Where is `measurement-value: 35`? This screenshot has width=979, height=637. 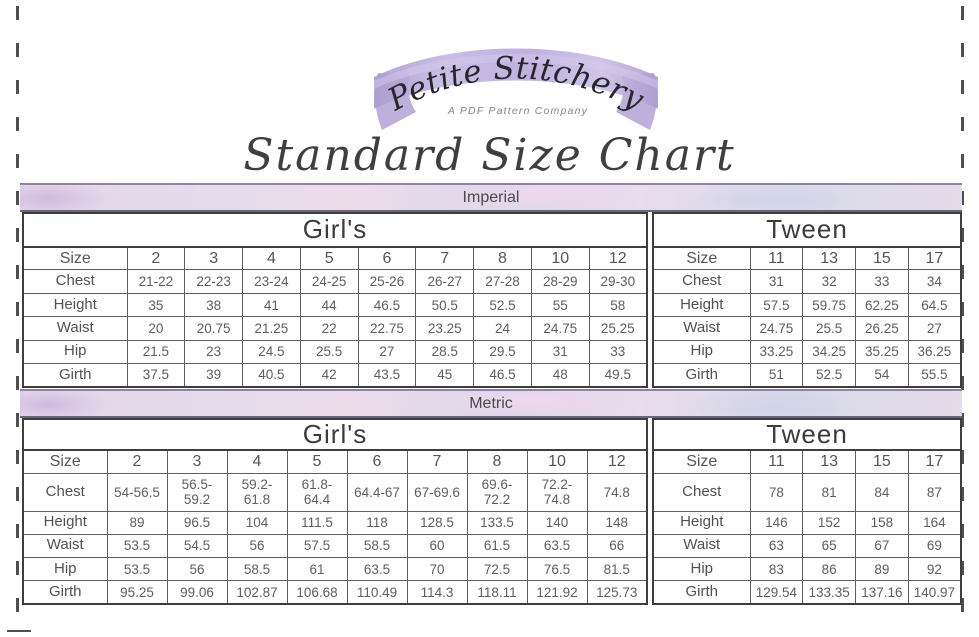
measurement-value: 35 is located at coordinates (156, 305).